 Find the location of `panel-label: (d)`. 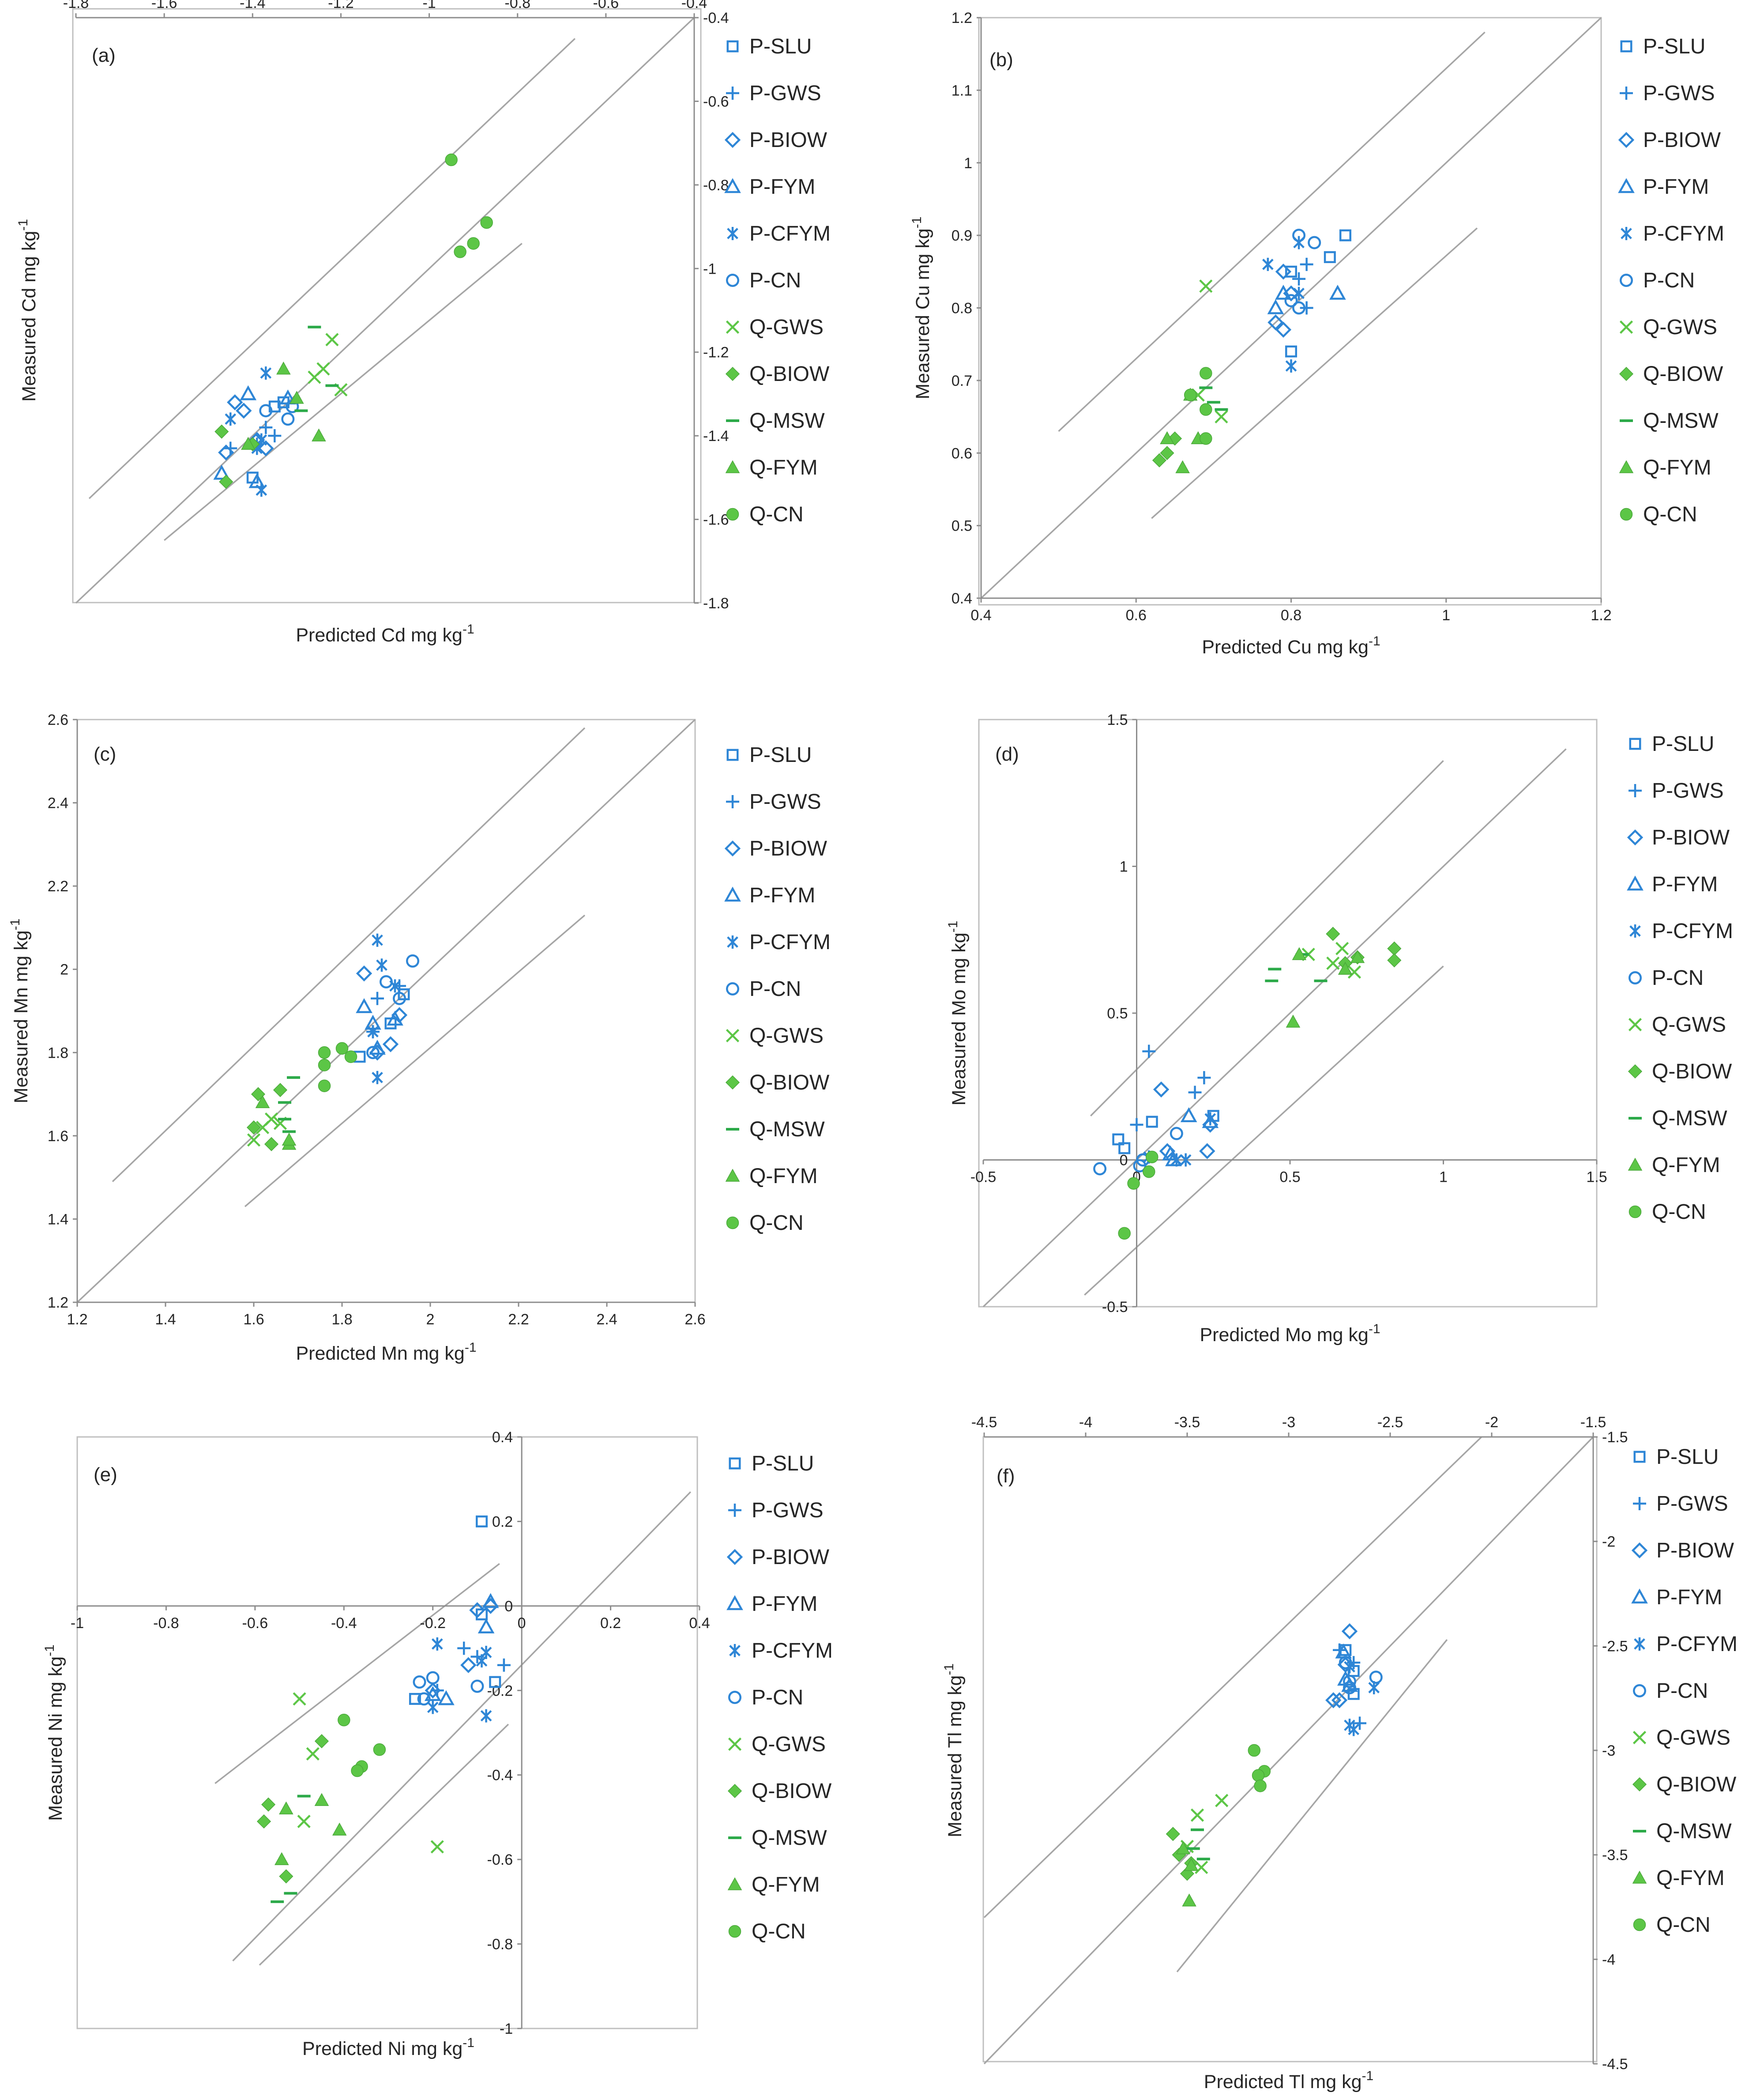

panel-label: (d) is located at coordinates (1007, 754).